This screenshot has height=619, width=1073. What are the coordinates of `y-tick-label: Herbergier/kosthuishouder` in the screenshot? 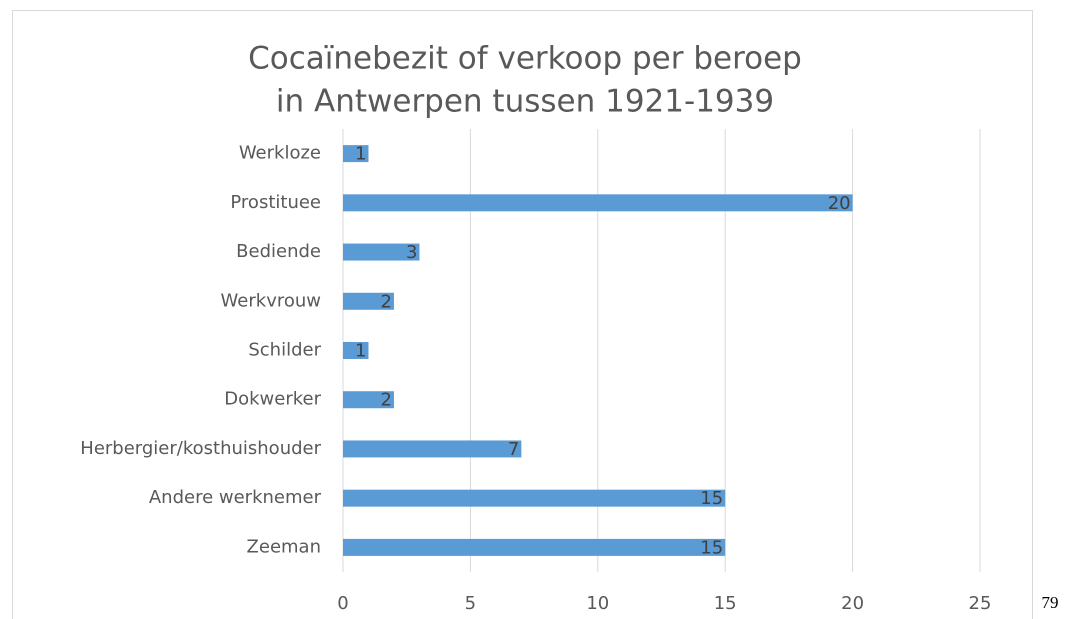 It's located at (200, 448).